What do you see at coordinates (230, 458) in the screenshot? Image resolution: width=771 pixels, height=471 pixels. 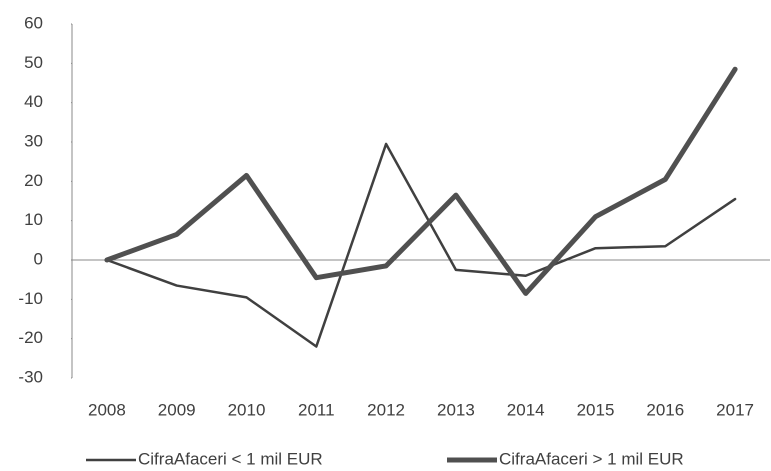 I see `legend-label: CifraAfaceri < 1 mil EUR` at bounding box center [230, 458].